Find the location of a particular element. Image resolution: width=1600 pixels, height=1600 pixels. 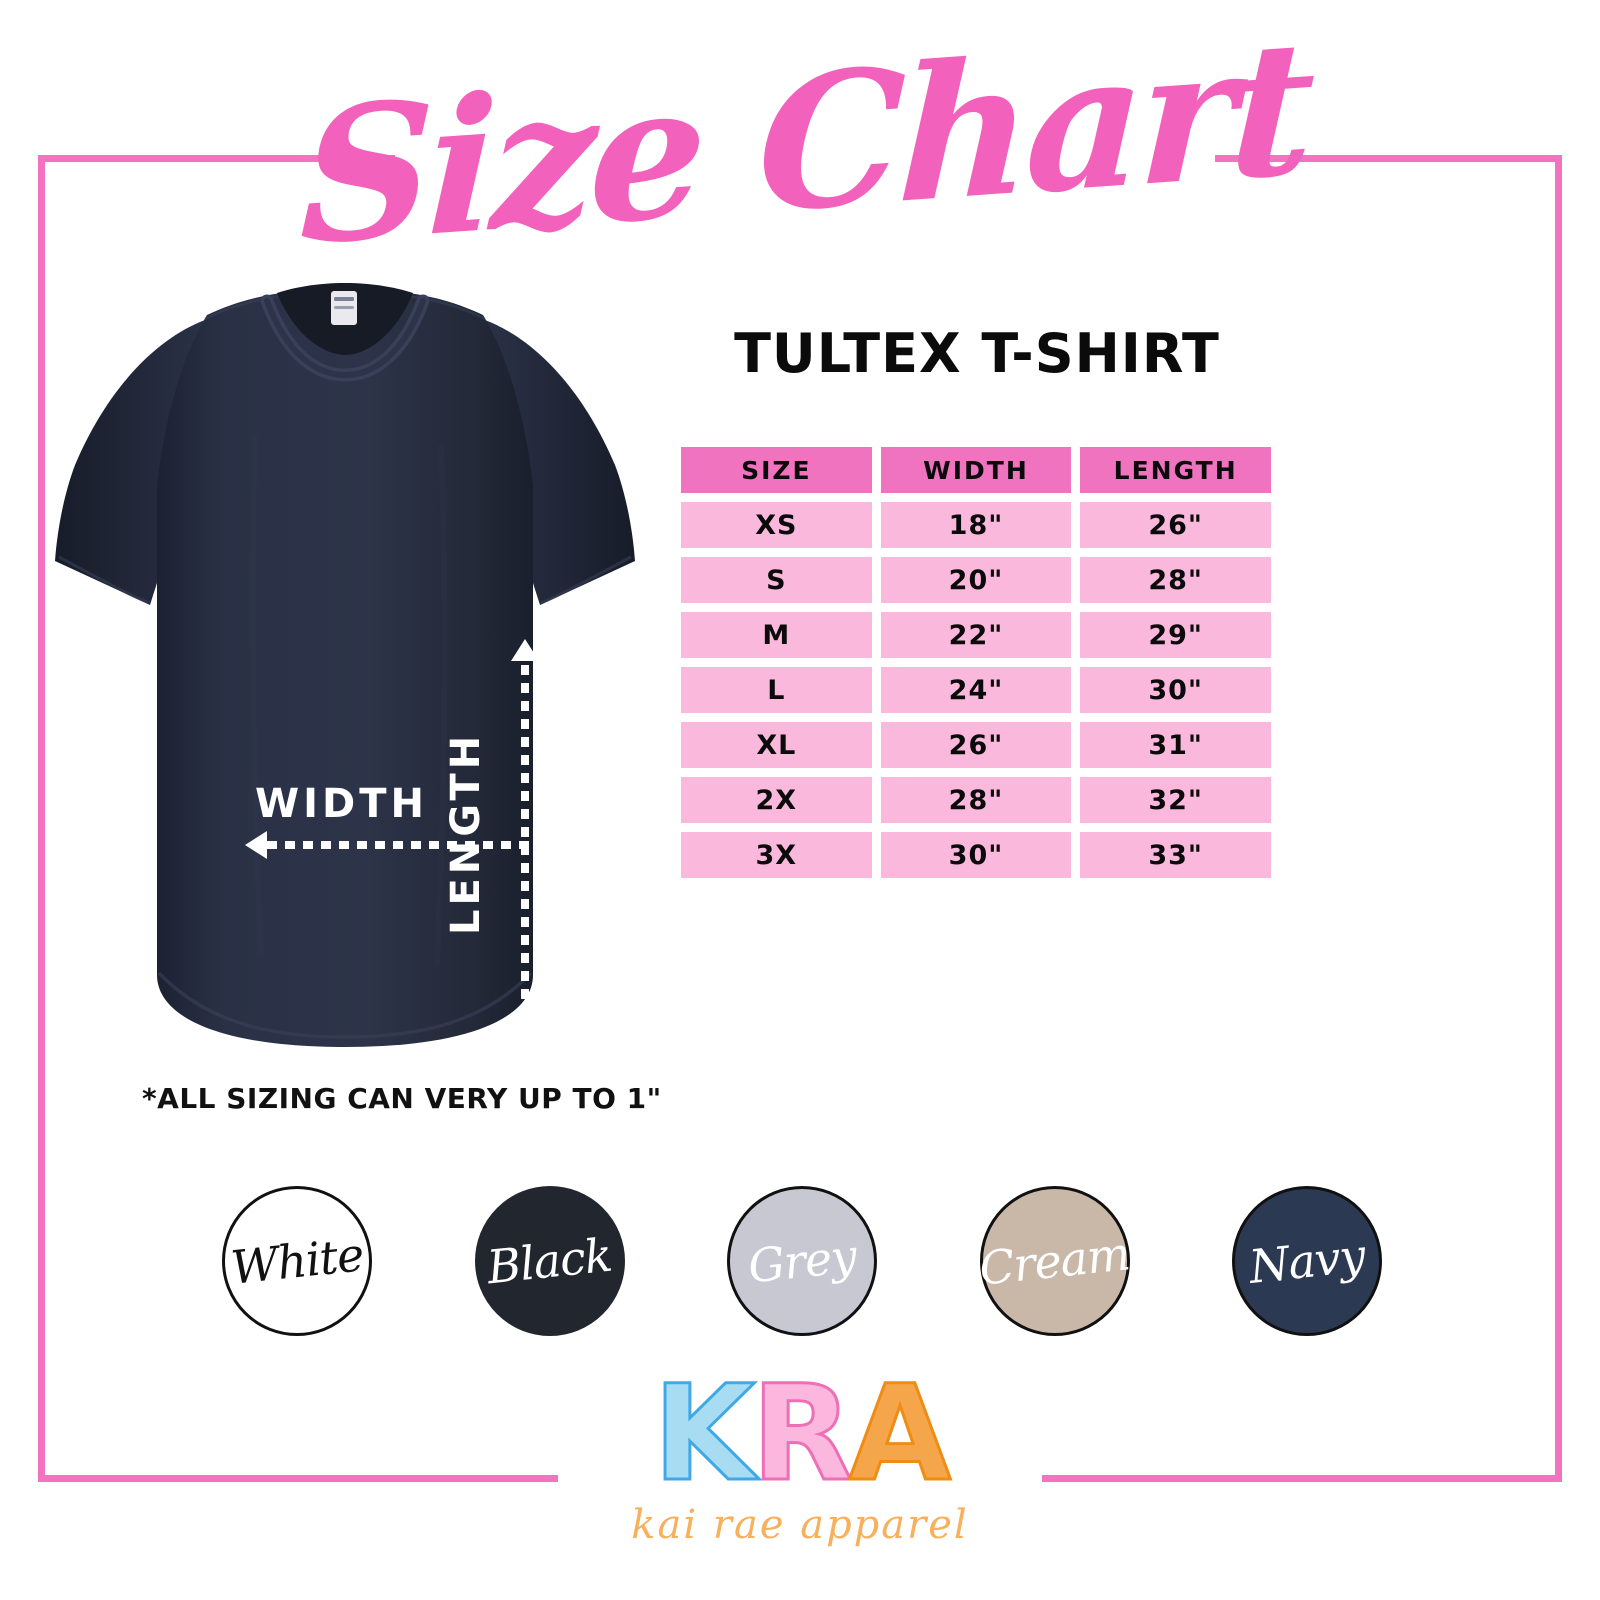

frame-border-left is located at coordinates (41, 818).